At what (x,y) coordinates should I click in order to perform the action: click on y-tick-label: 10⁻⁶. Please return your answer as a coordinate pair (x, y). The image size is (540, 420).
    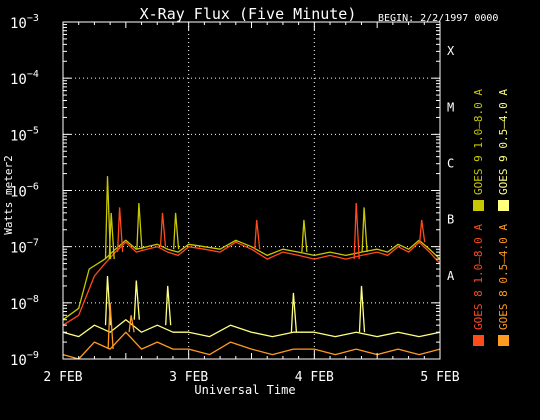
    Looking at the image, I should click on (24, 191).